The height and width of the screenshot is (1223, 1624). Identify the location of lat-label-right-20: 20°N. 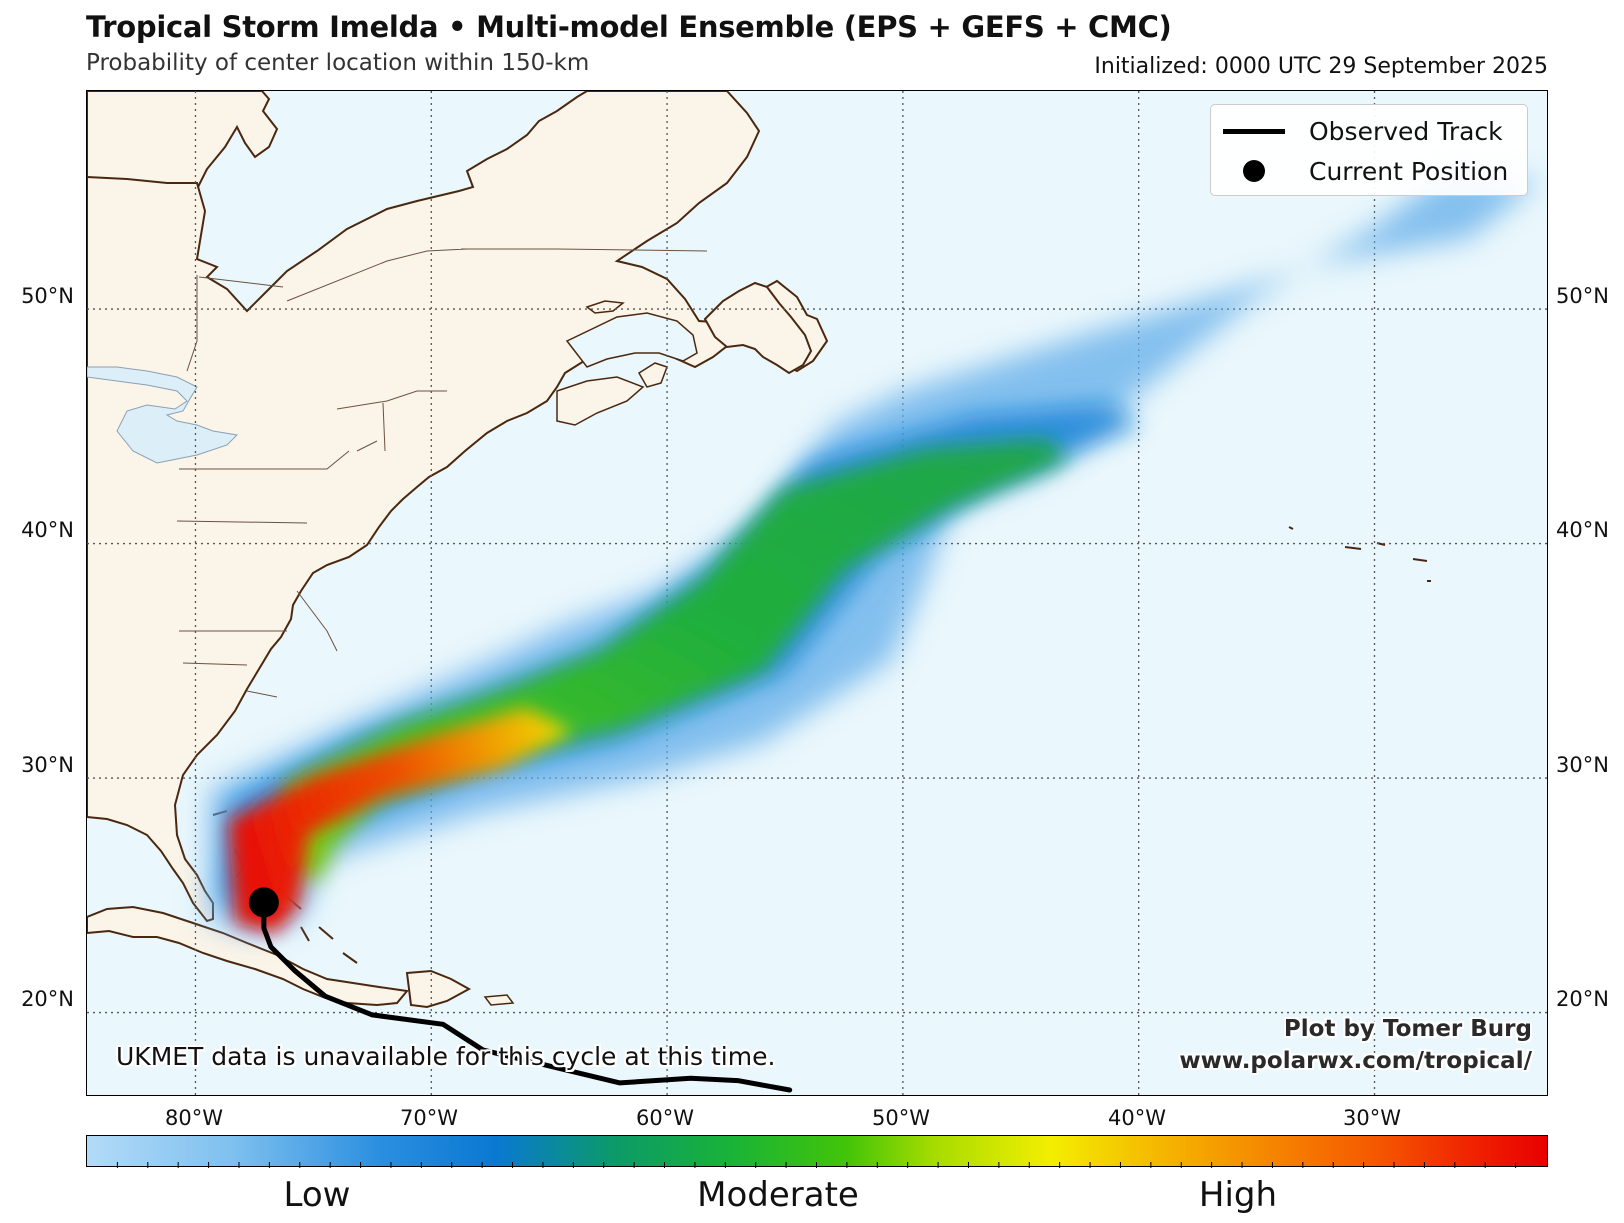
(1582, 999).